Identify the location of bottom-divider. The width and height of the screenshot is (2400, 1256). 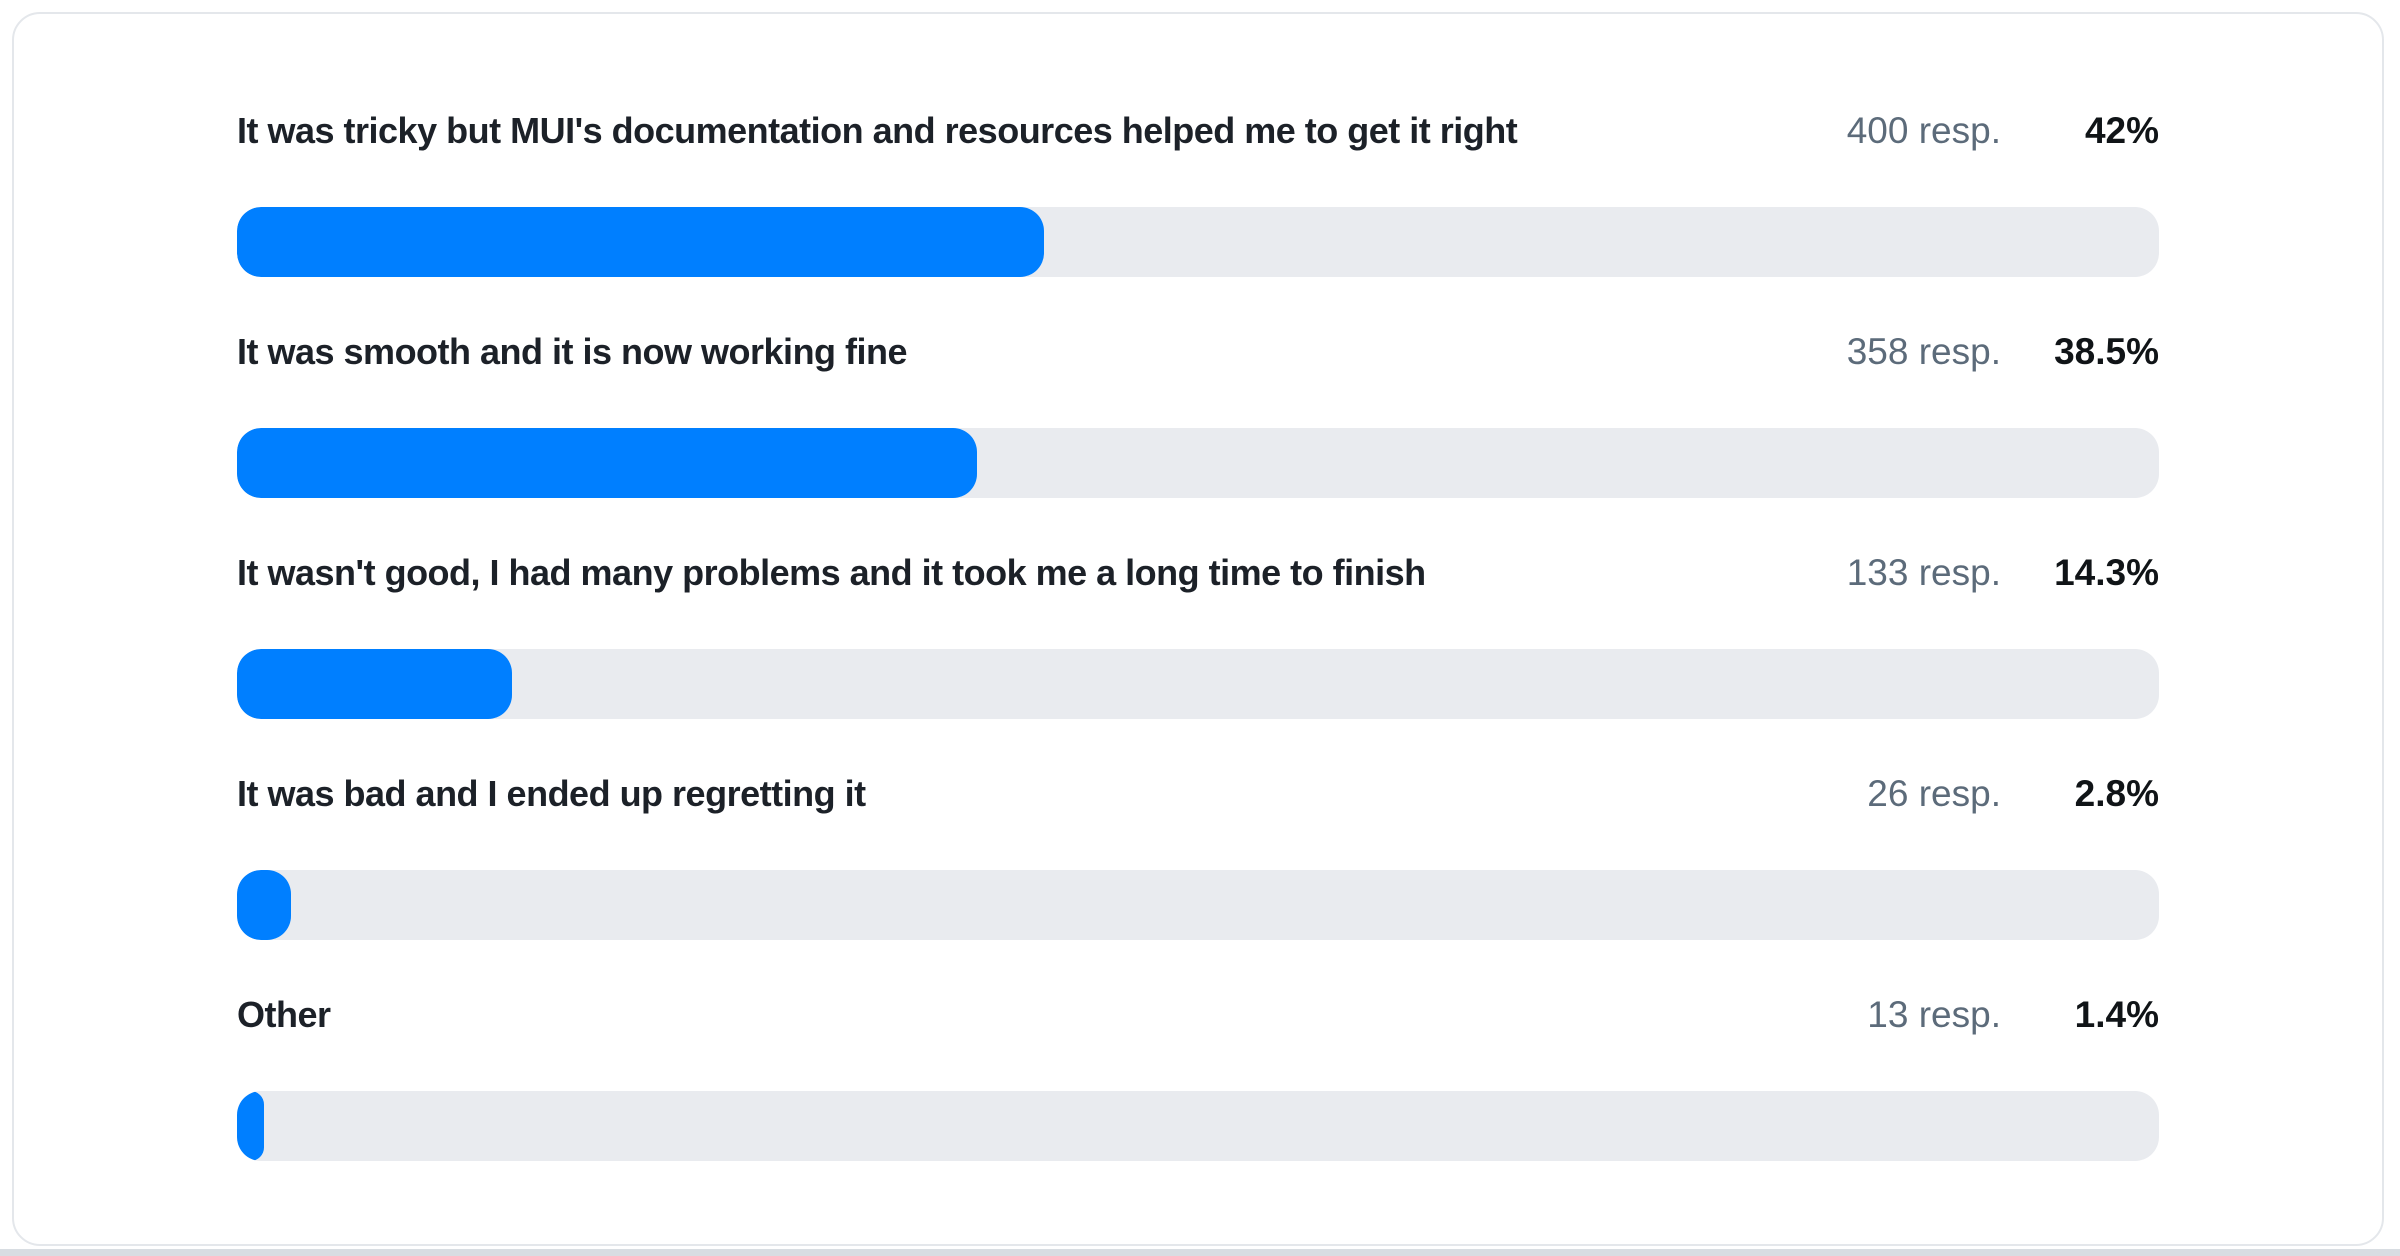
(1200, 1252).